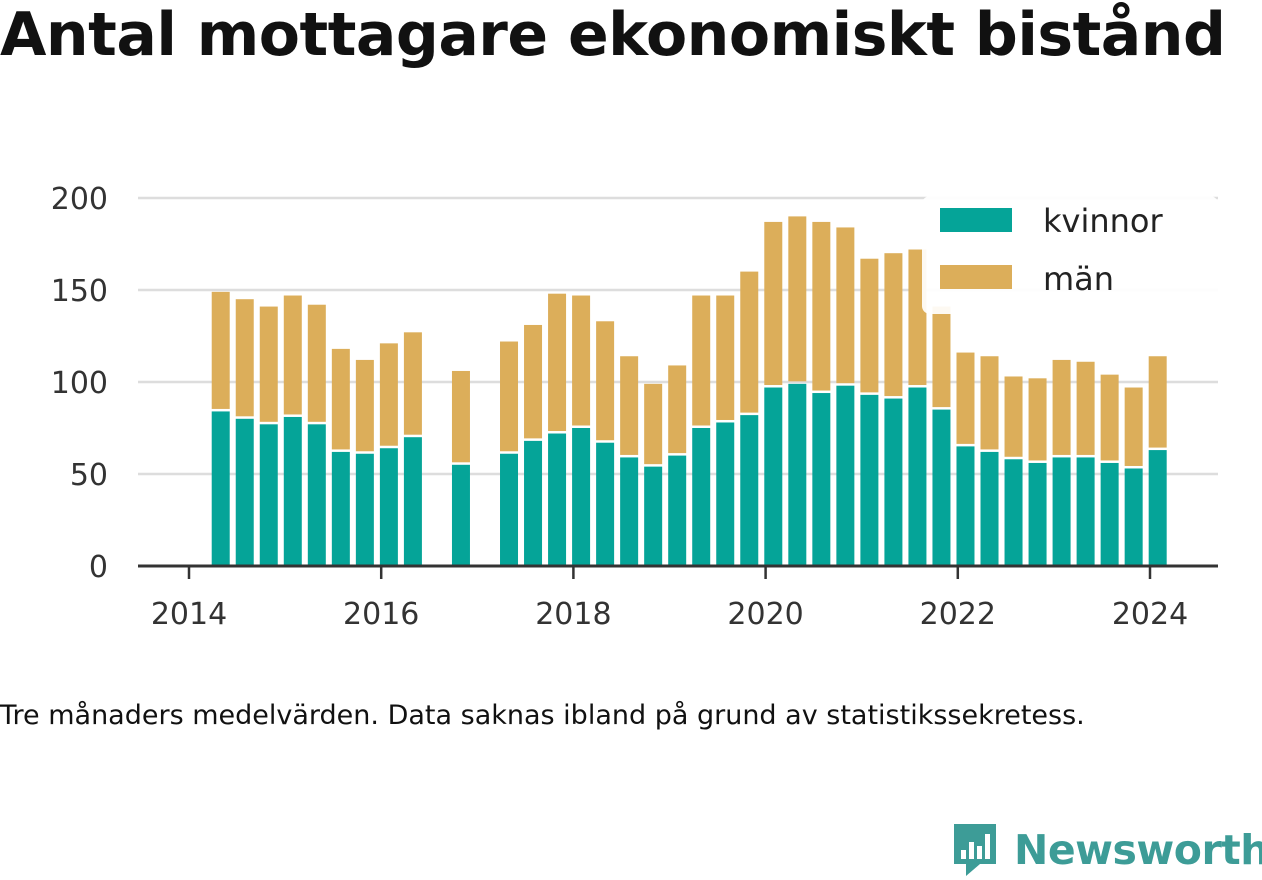  What do you see at coordinates (79, 291) in the screenshot?
I see `y-tick-label: 150` at bounding box center [79, 291].